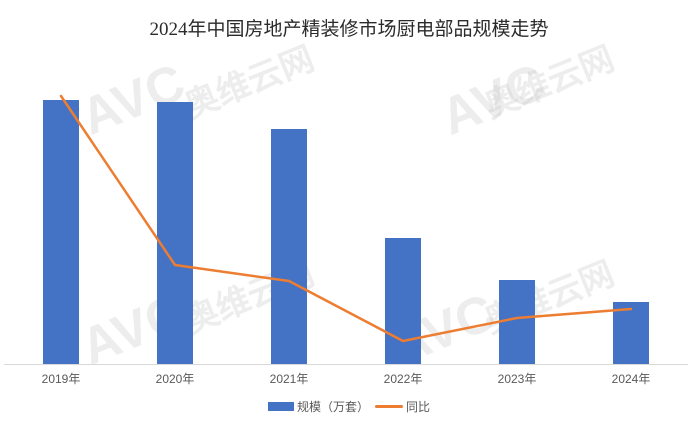 The image size is (698, 429). I want to click on bar-2024年, so click(631, 333).